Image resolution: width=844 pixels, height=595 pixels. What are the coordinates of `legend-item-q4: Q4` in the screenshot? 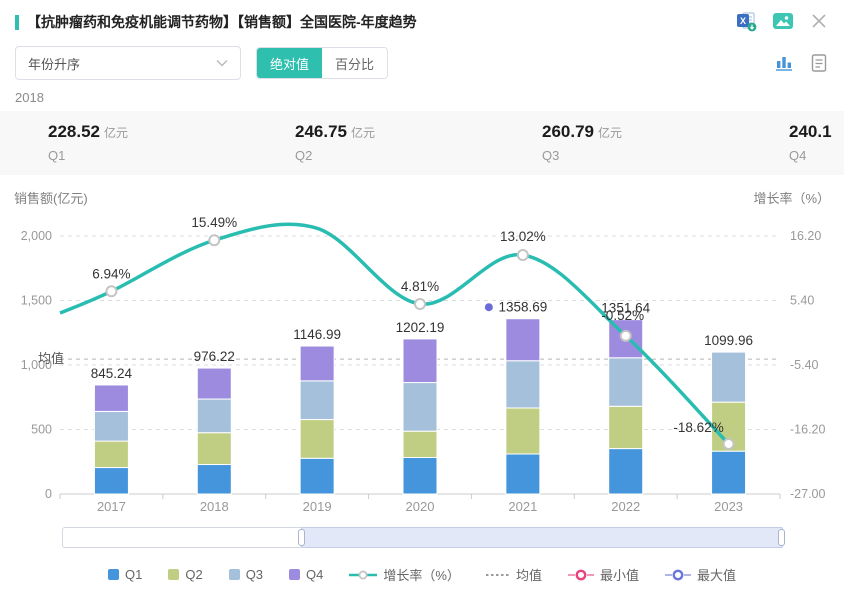 It's located at (306, 574).